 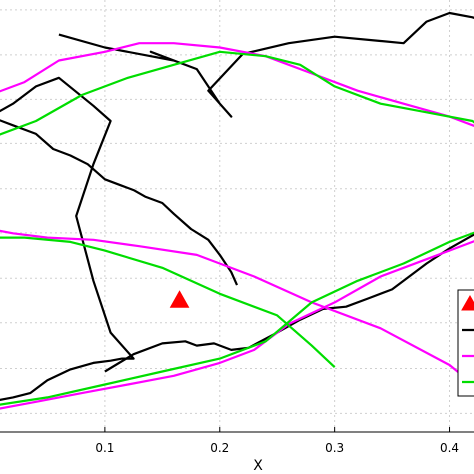 I want to click on x-tick-label: 0.1, so click(x=104, y=448).